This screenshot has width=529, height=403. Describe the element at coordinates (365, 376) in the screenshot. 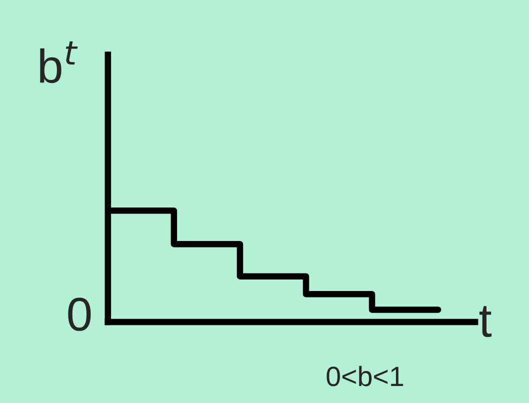

I see `text: 0<b<1` at that location.